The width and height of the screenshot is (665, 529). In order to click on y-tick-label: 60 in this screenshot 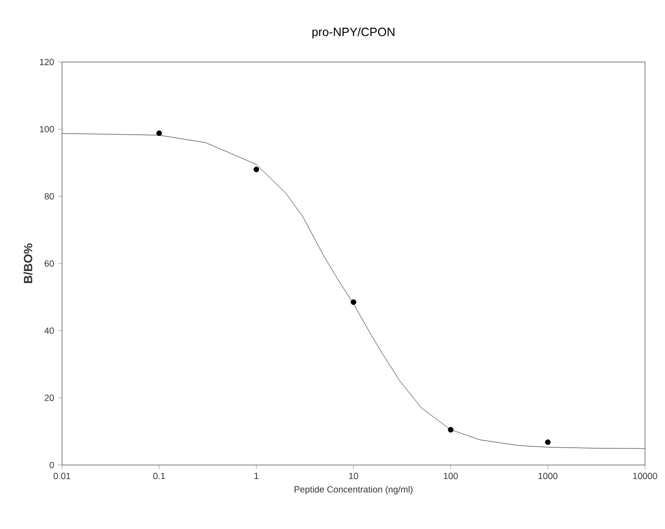, I will do `click(49, 263)`.